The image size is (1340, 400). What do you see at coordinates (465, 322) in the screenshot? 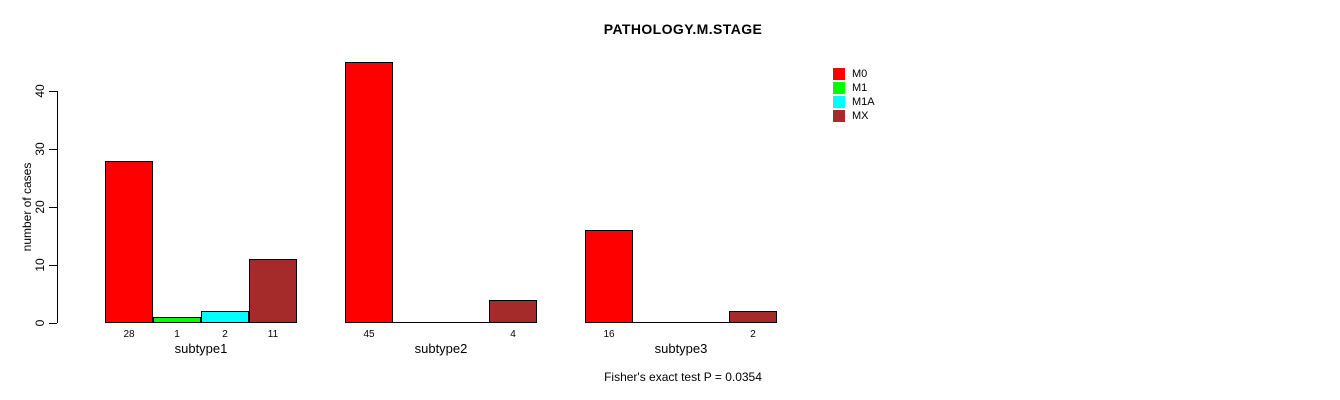
I see `zero-bar-M1A-subtype2` at bounding box center [465, 322].